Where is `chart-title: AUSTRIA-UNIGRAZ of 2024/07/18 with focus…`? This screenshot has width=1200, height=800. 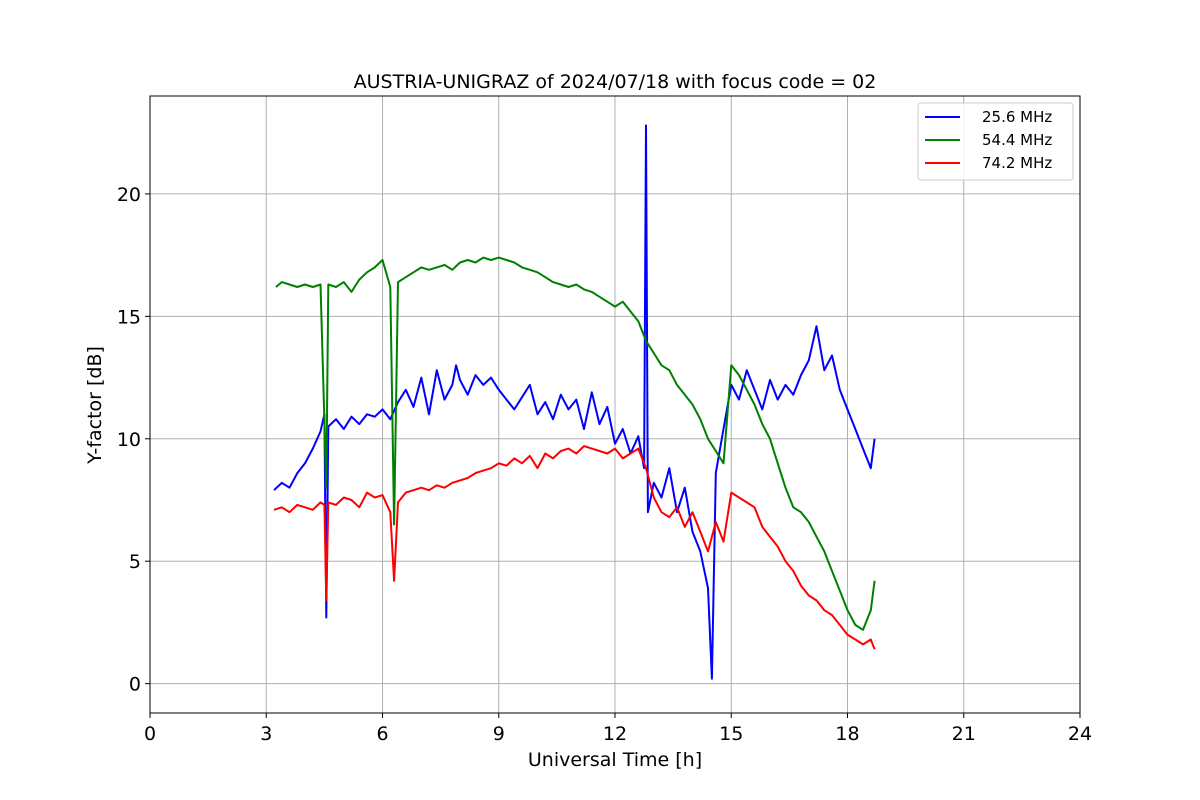 chart-title: AUSTRIA-UNIGRAZ of 2024/07/18 with focus… is located at coordinates (615, 82).